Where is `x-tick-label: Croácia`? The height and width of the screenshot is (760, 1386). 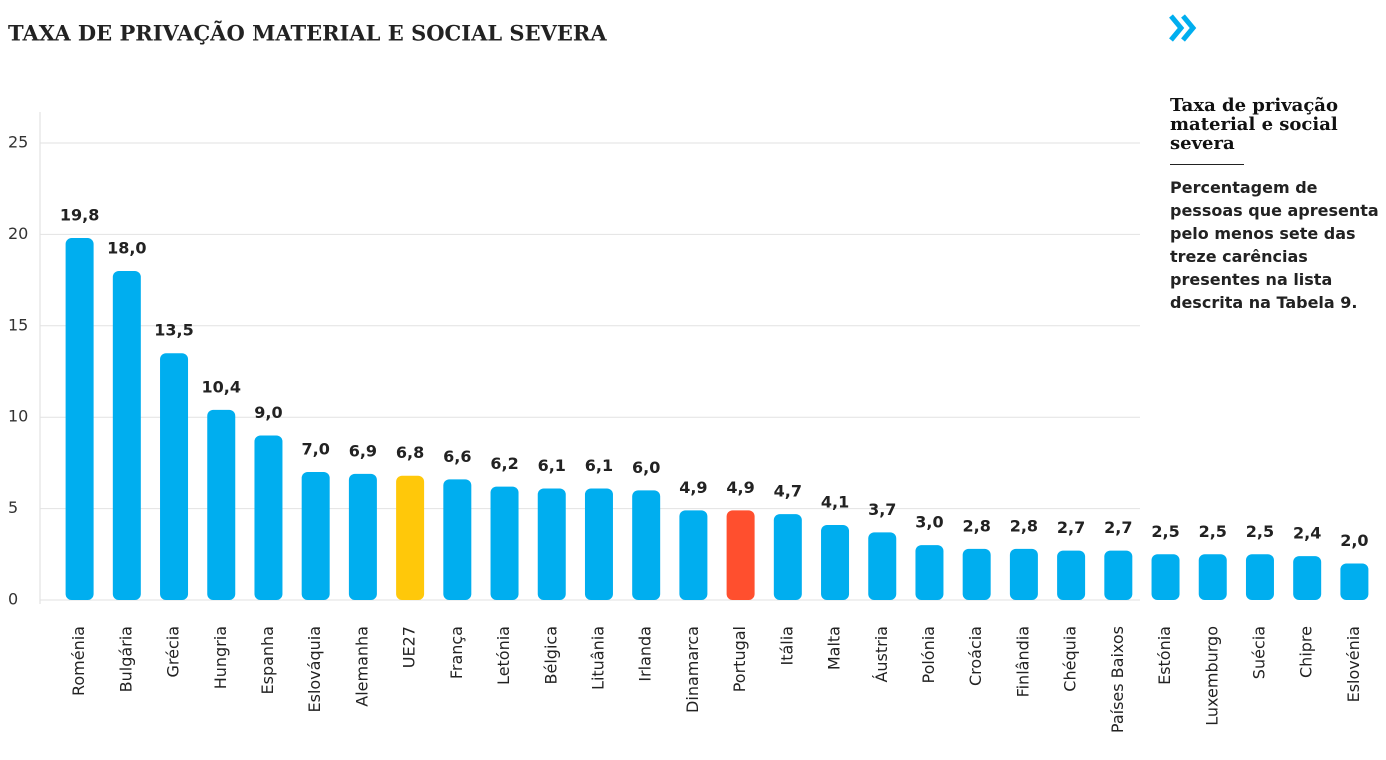 x-tick-label: Croácia is located at coordinates (975, 656).